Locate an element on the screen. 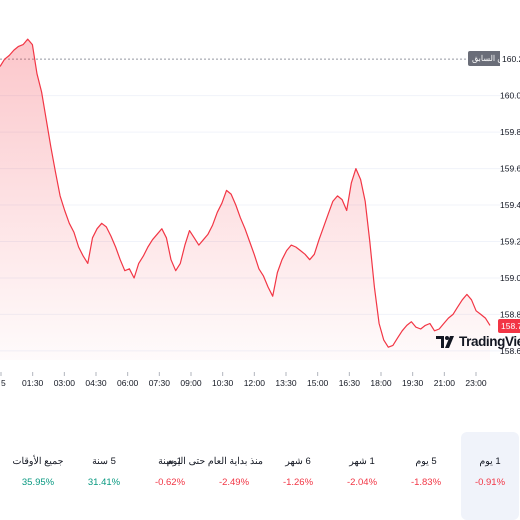  y-tick-label: 158.600 is located at coordinates (510, 351).